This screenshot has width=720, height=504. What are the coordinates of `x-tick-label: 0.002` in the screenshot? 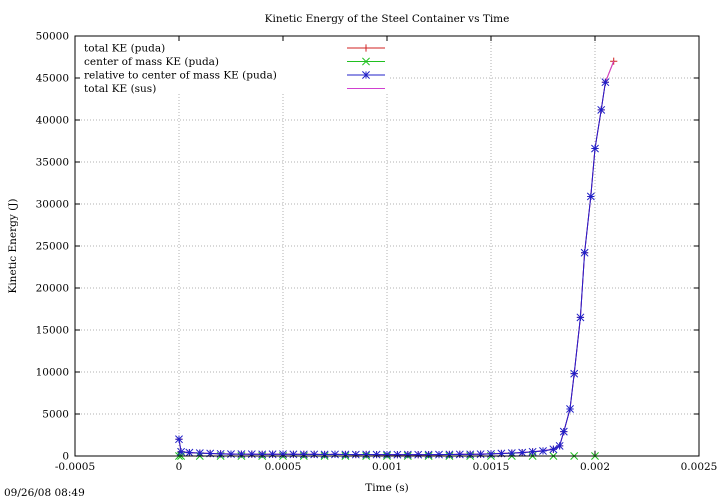 It's located at (595, 467).